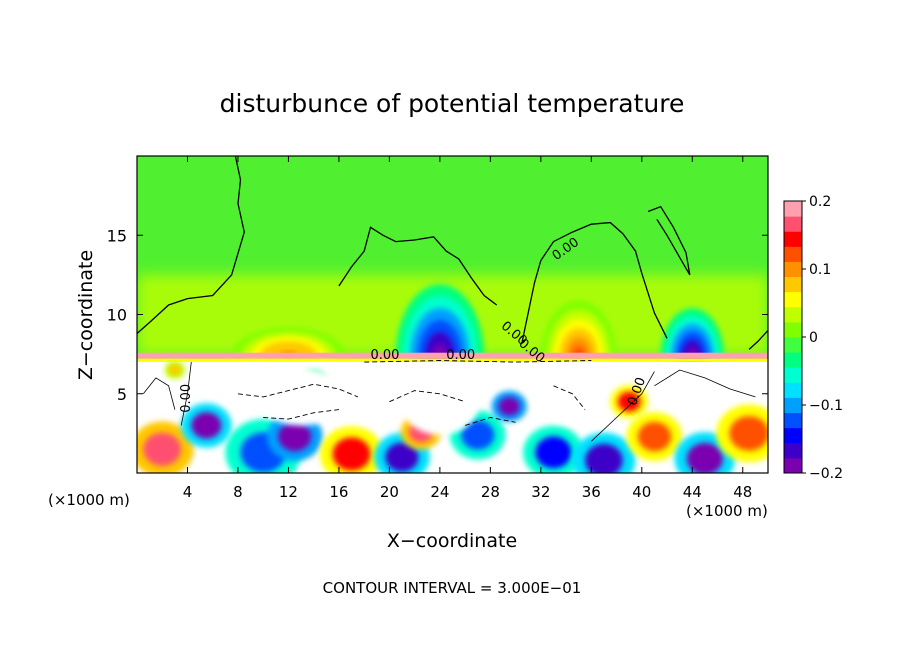 This screenshot has width=904, height=654. I want to click on colorbar-tick-label: 0.2, so click(820, 202).